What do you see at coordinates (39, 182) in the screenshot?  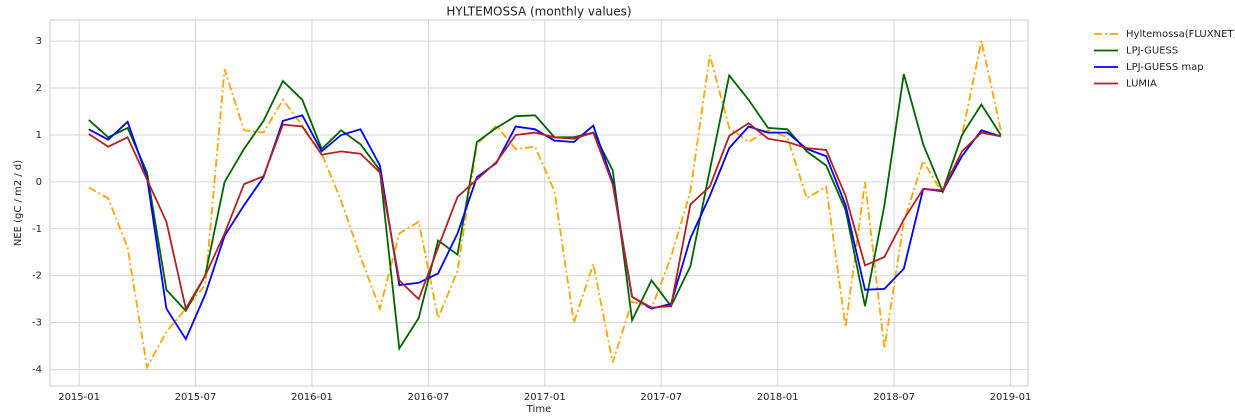 I see `y-tick-label: 0` at bounding box center [39, 182].